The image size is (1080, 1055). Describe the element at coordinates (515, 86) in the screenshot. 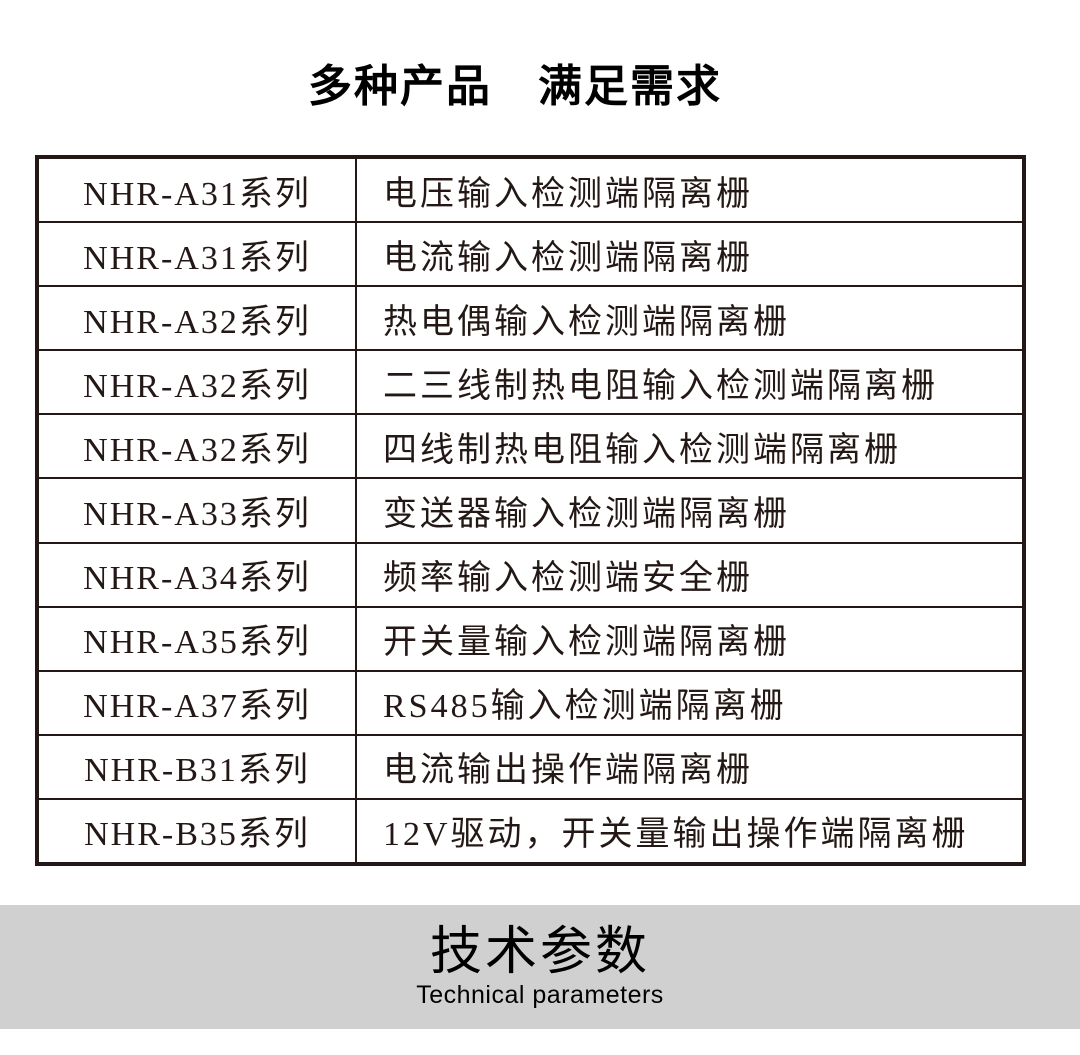

I see `page-title: 多种产品 满足需求` at that location.